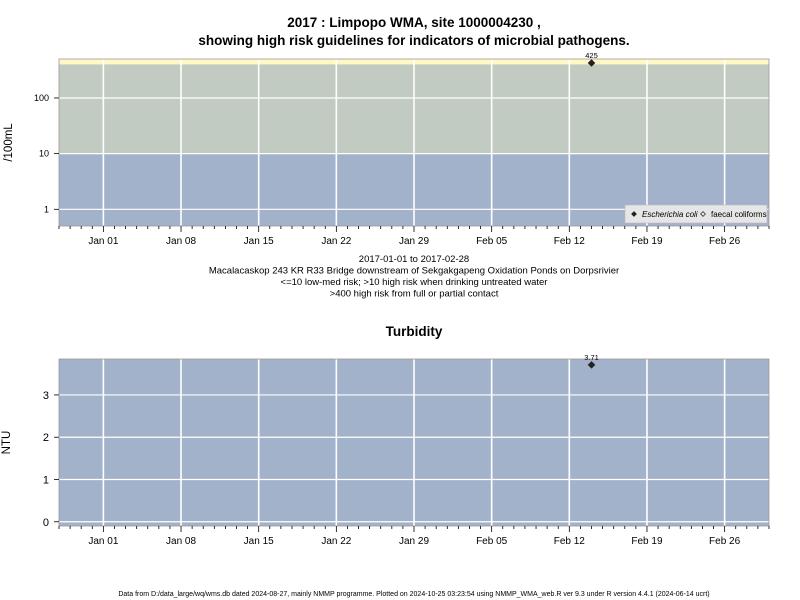  What do you see at coordinates (46, 523) in the screenshot?
I see `y-tick-label: 0` at bounding box center [46, 523].